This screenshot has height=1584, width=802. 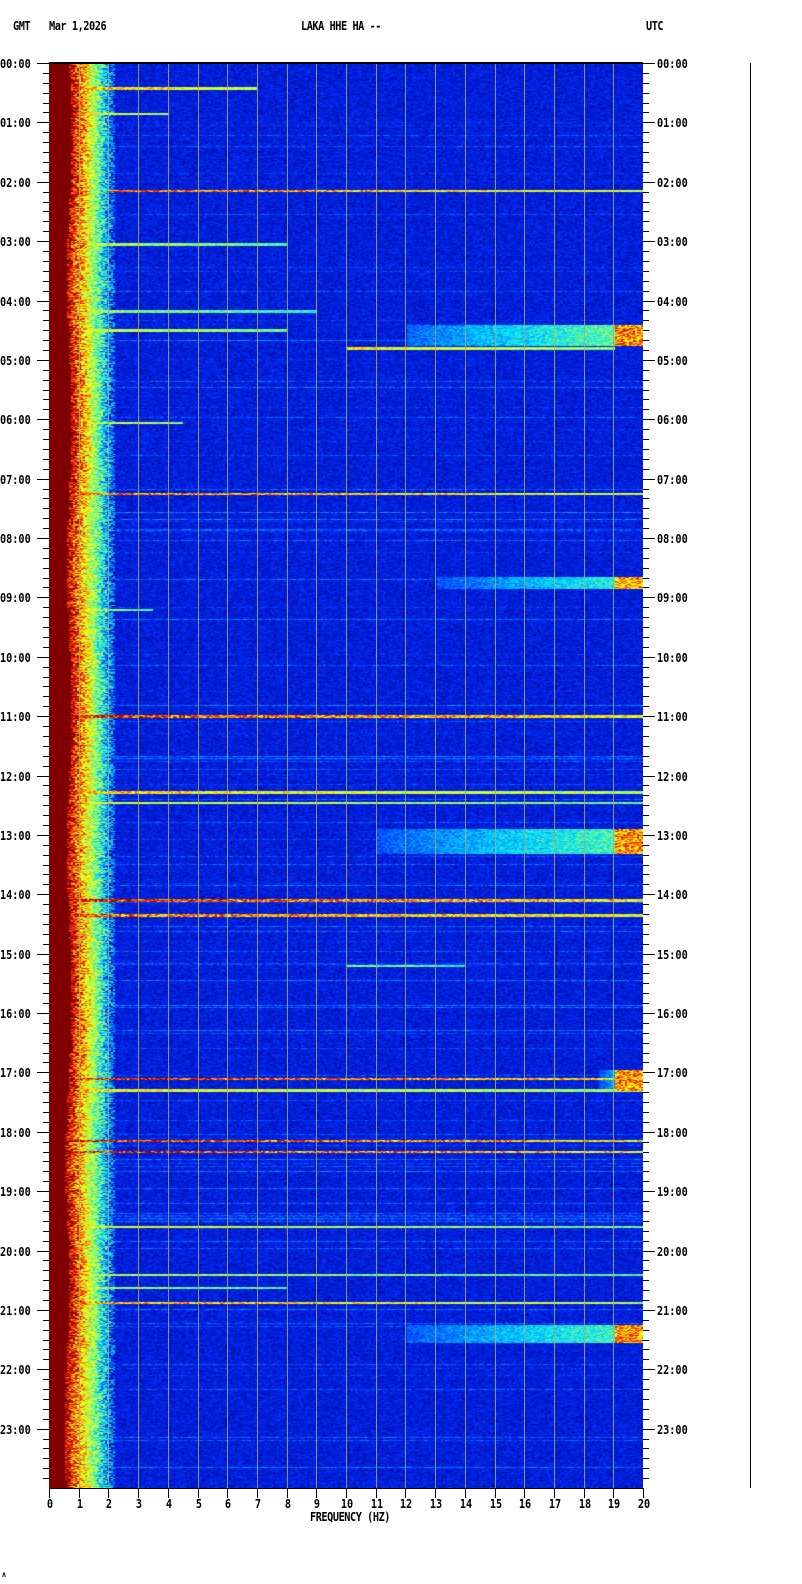 What do you see at coordinates (50, 1504) in the screenshot?
I see `x-tick-label: 0` at bounding box center [50, 1504].